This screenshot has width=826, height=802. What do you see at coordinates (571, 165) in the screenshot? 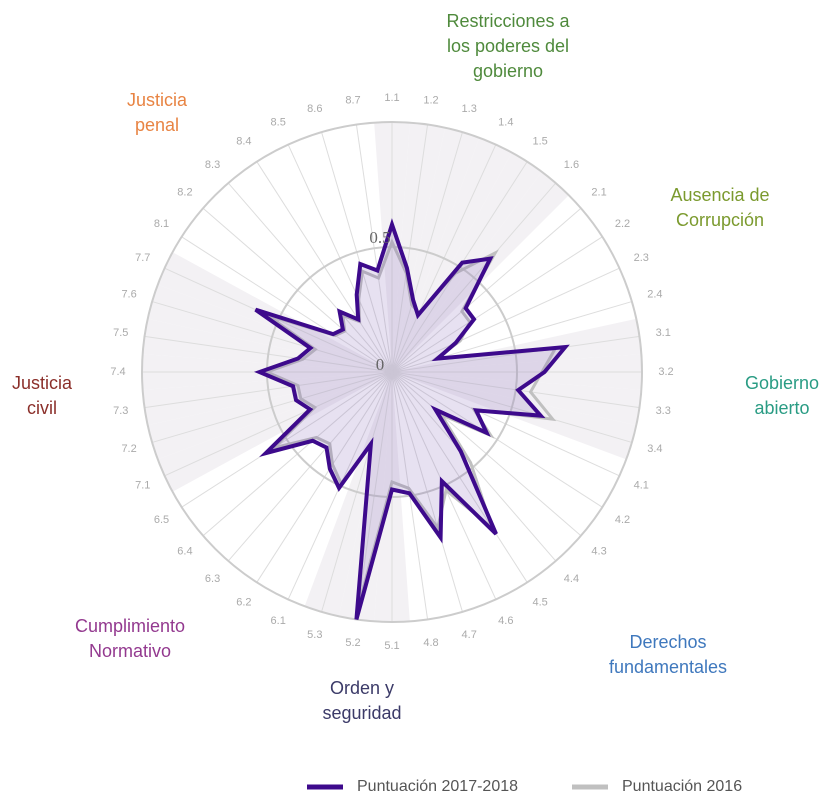
I see `category-label: 1.6` at bounding box center [571, 165].